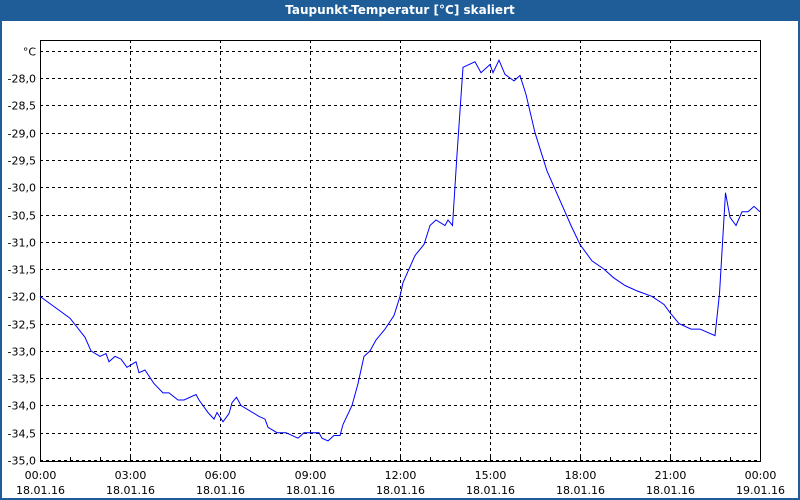 The height and width of the screenshot is (500, 800). Describe the element at coordinates (22, 434) in the screenshot. I see `y-tick-label: -34,5` at that location.